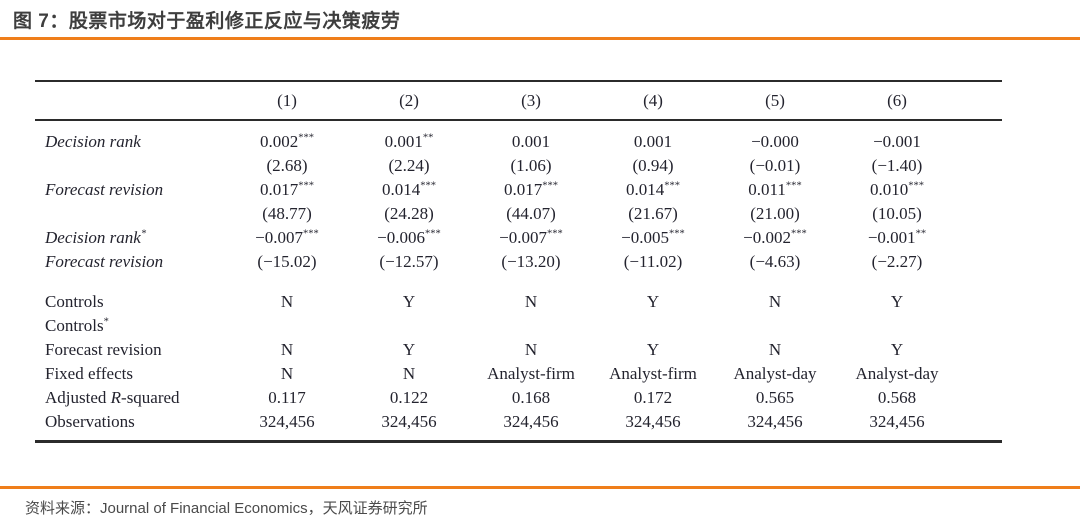 This screenshot has width=1080, height=528. What do you see at coordinates (518, 120) in the screenshot?
I see `table-header-rule` at bounding box center [518, 120].